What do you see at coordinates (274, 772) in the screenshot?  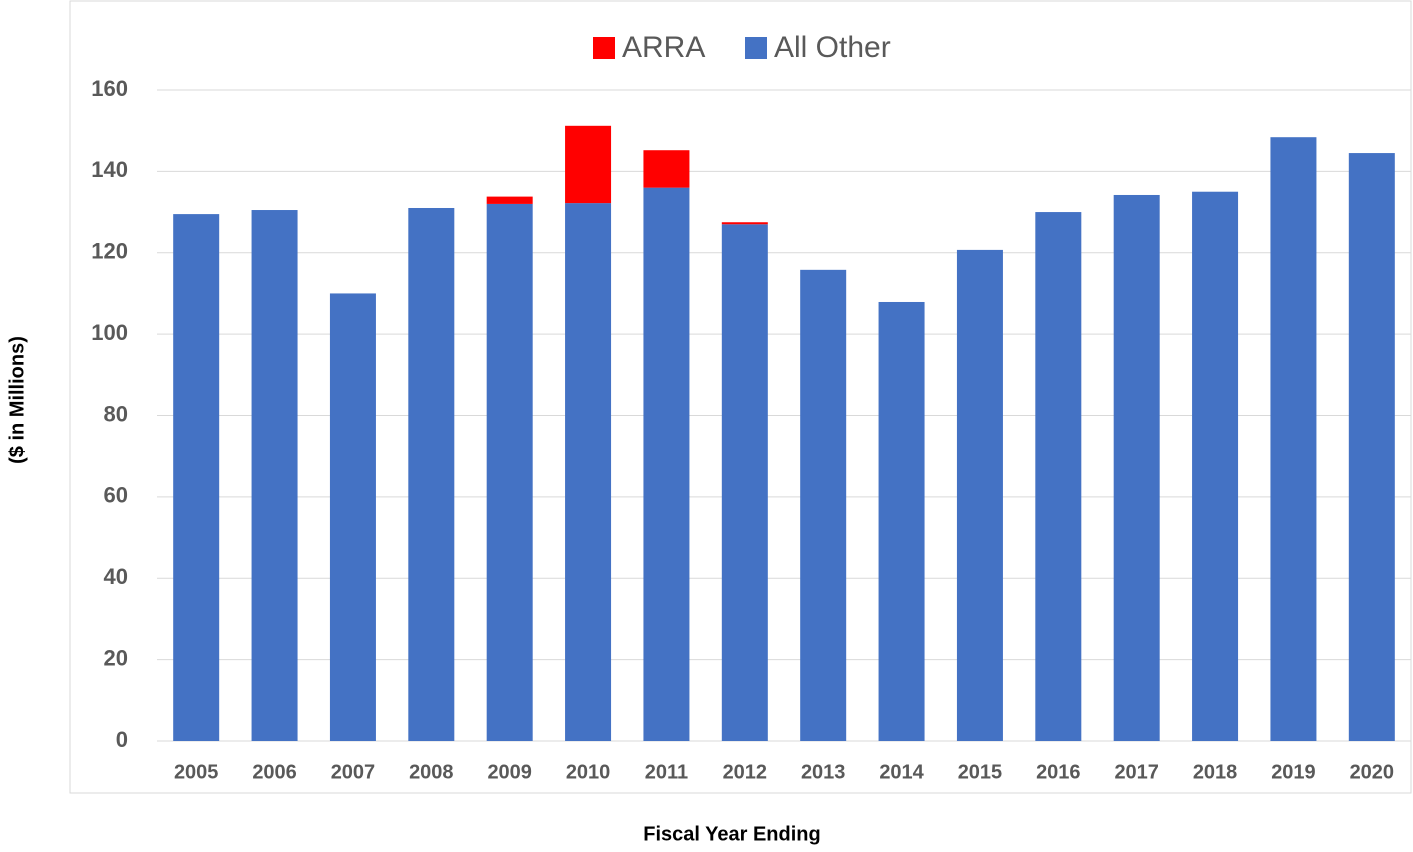 I see `x-tick-label: 2006` at bounding box center [274, 772].